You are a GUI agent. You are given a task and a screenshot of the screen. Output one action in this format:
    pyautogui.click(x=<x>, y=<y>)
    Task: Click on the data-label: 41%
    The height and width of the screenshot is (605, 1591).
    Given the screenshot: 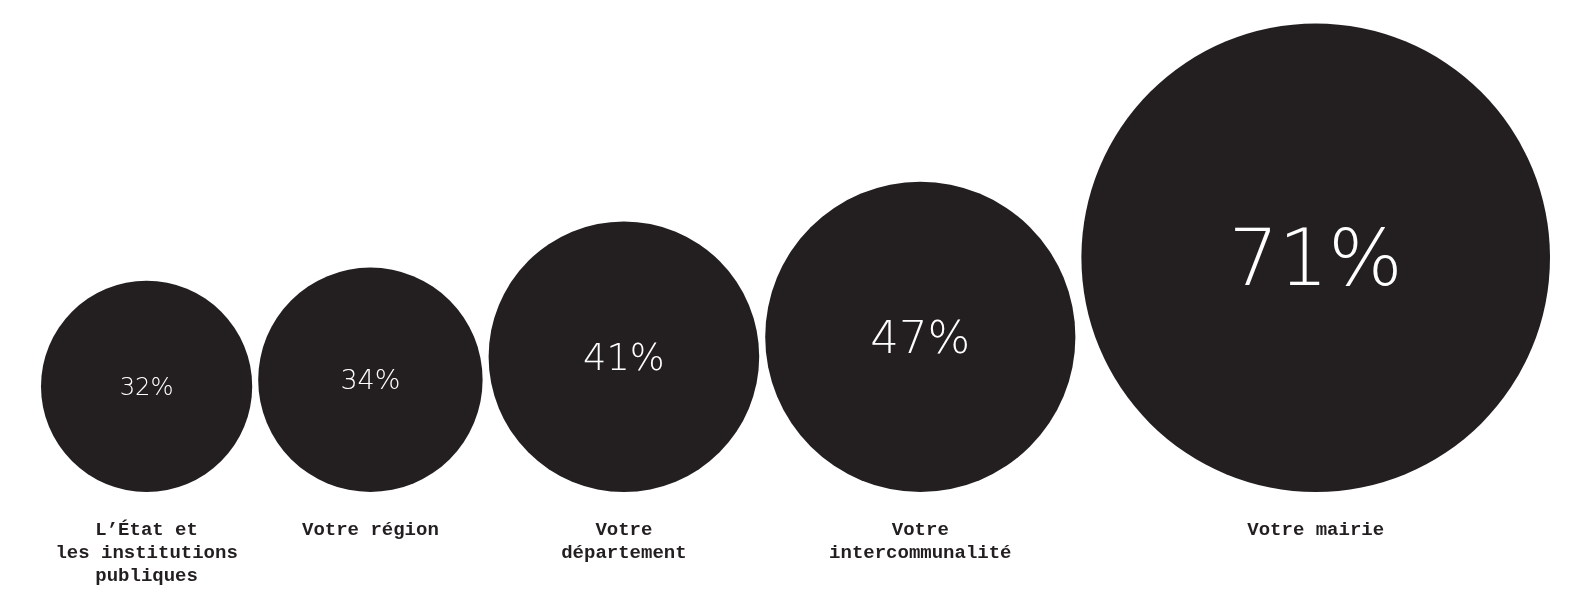 What is the action you would take?
    pyautogui.click(x=624, y=357)
    